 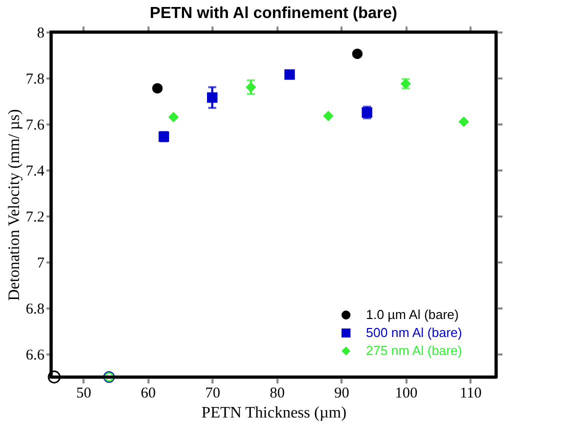 What do you see at coordinates (41, 264) in the screenshot?
I see `y-tick-label: 7` at bounding box center [41, 264].